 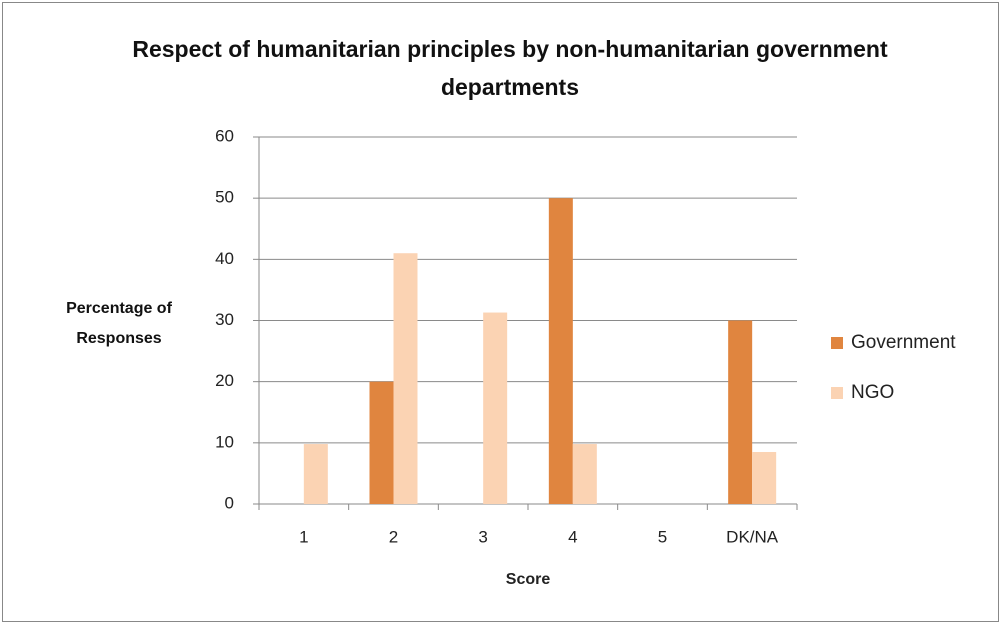 What do you see at coordinates (572, 536) in the screenshot?
I see `x-tick-label: 4` at bounding box center [572, 536].